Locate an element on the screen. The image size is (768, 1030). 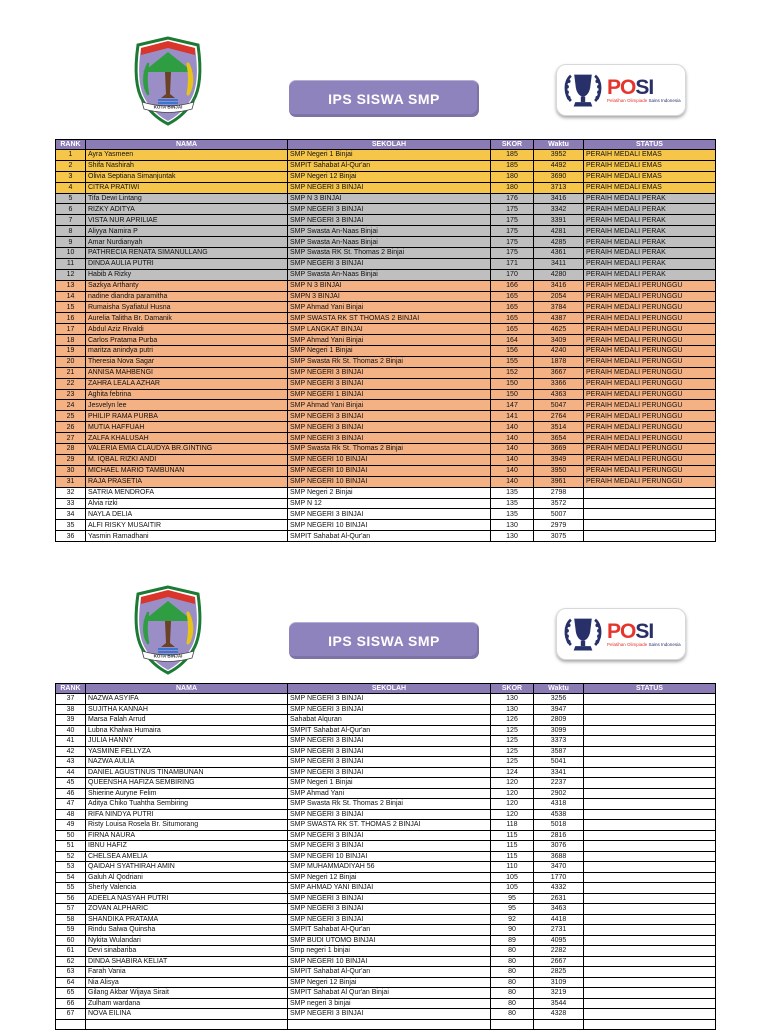
cell-sekolah: SMP BUDI UTOMO BINJAI is located at coordinates (389, 940).